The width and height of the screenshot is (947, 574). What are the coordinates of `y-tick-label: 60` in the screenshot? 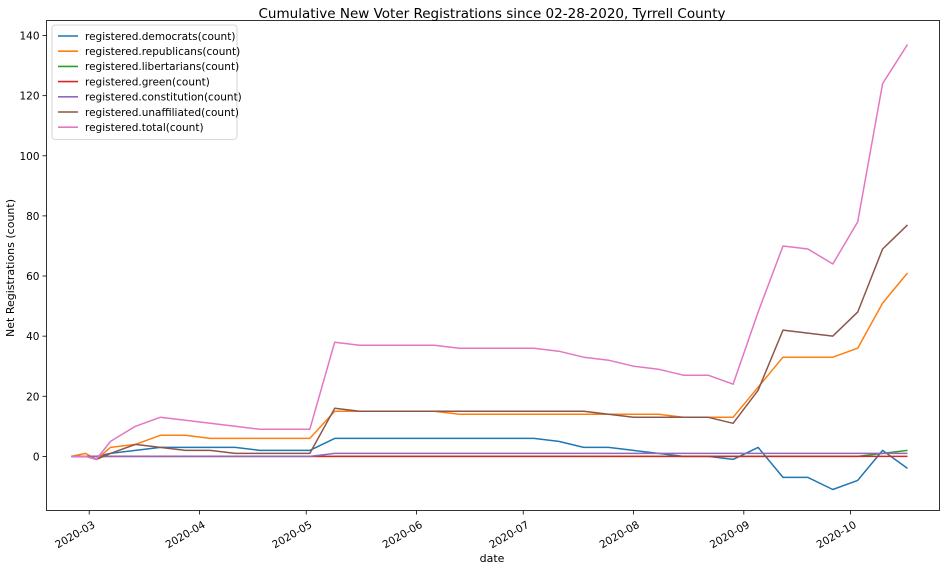 It's located at (32, 277).